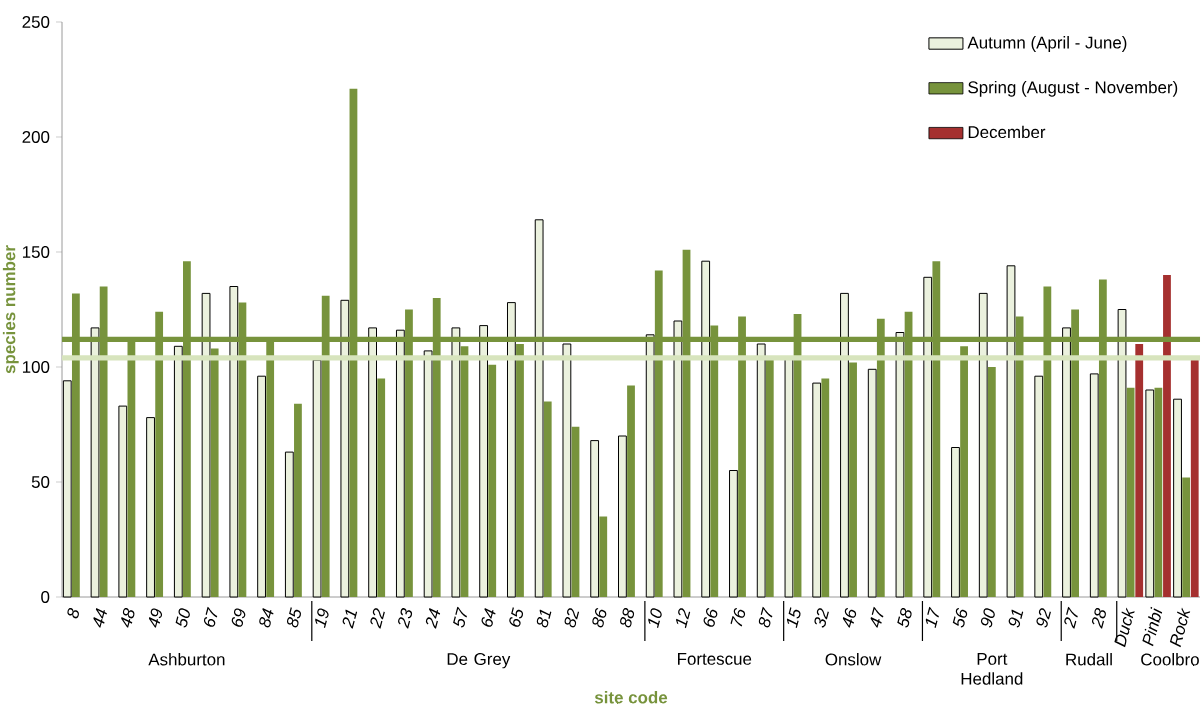 Image resolution: width=1201 pixels, height=710 pixels. What do you see at coordinates (655, 618) in the screenshot?
I see `x-tick-label: 10` at bounding box center [655, 618].